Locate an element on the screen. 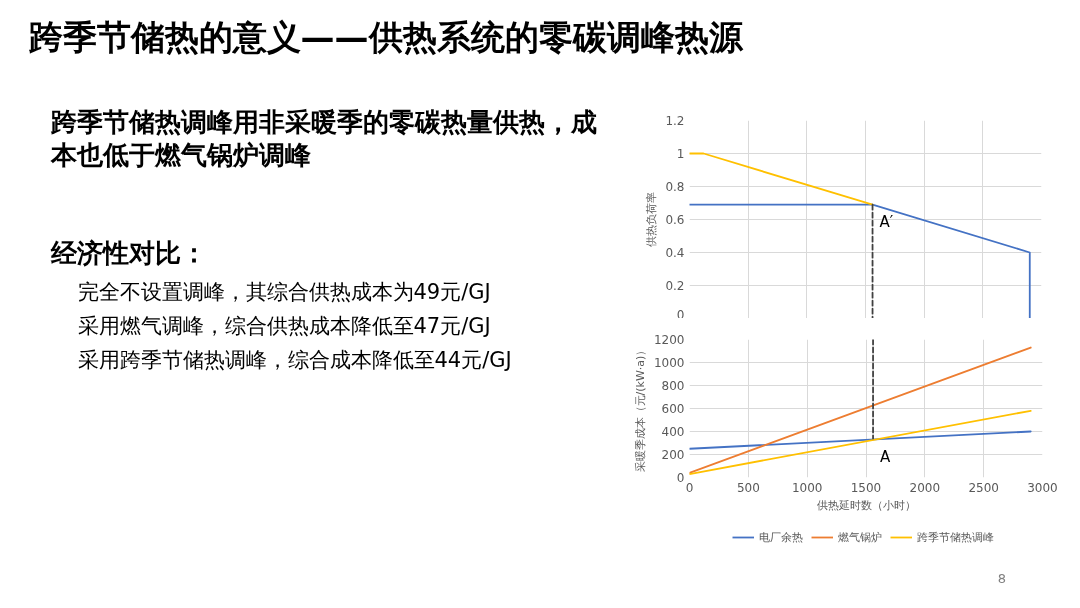 This screenshot has height=608, width=1080. x-tick-label: 3000 is located at coordinates (1042, 487).